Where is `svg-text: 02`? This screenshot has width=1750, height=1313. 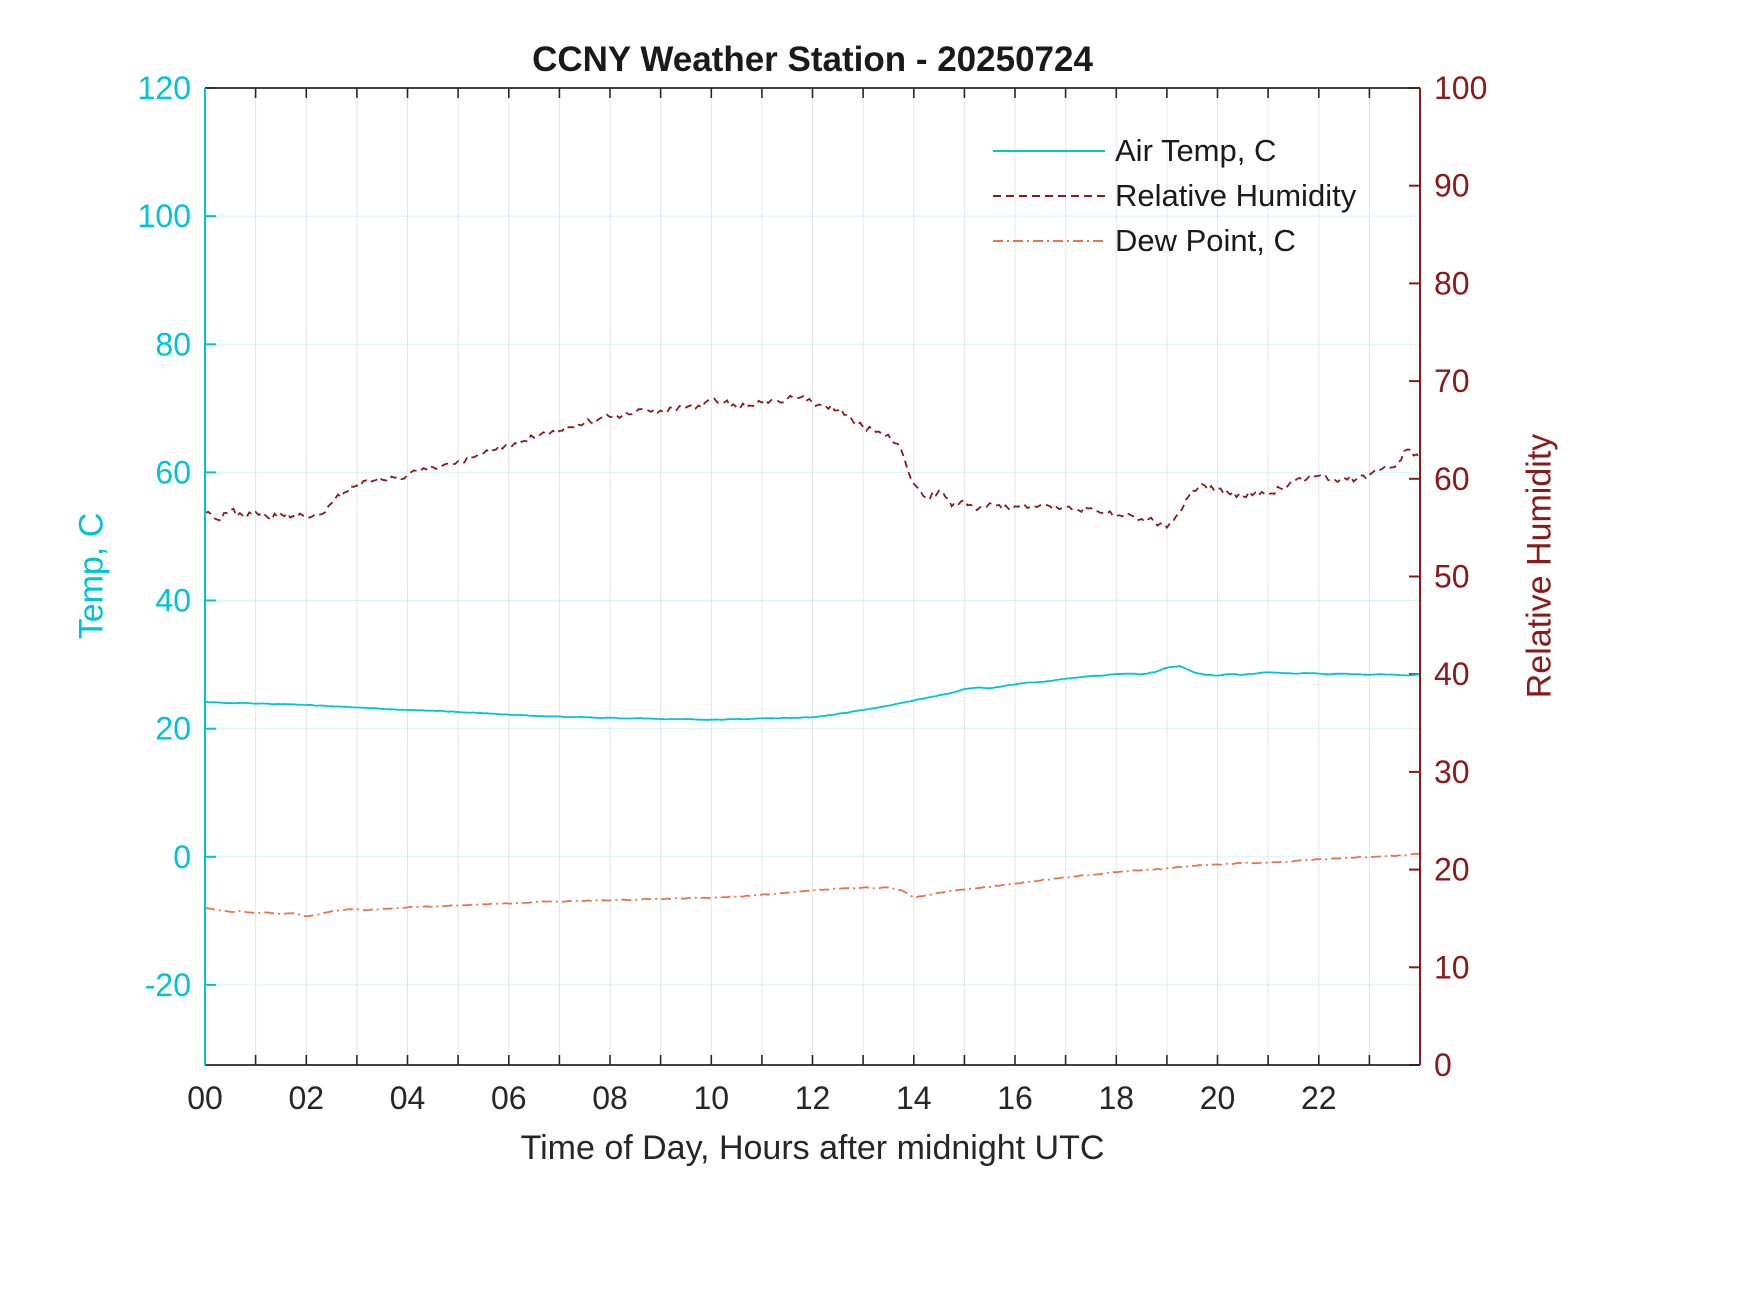
svg-text: 02 is located at coordinates (307, 1098).